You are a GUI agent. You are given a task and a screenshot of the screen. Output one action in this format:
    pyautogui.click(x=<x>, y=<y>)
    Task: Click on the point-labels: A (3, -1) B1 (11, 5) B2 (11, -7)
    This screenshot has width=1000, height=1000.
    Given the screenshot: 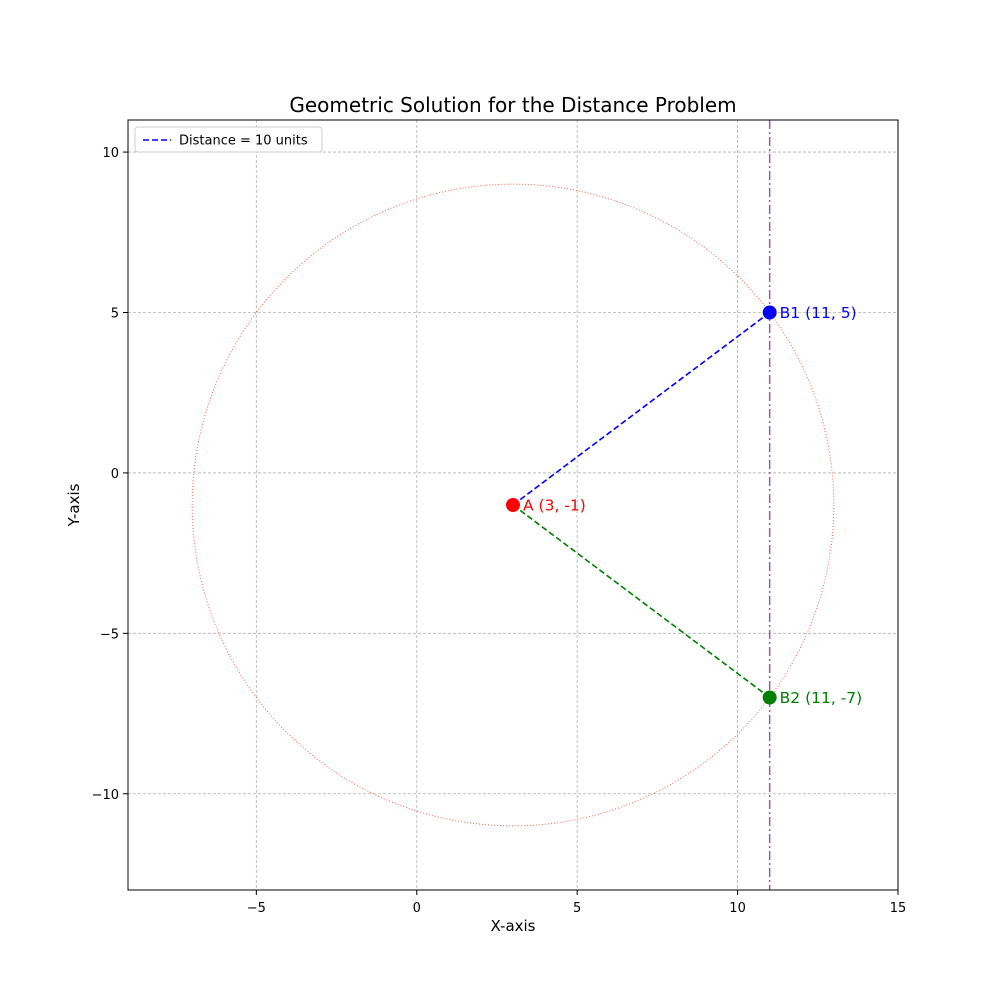 What is the action you would take?
    pyautogui.click(x=692, y=505)
    